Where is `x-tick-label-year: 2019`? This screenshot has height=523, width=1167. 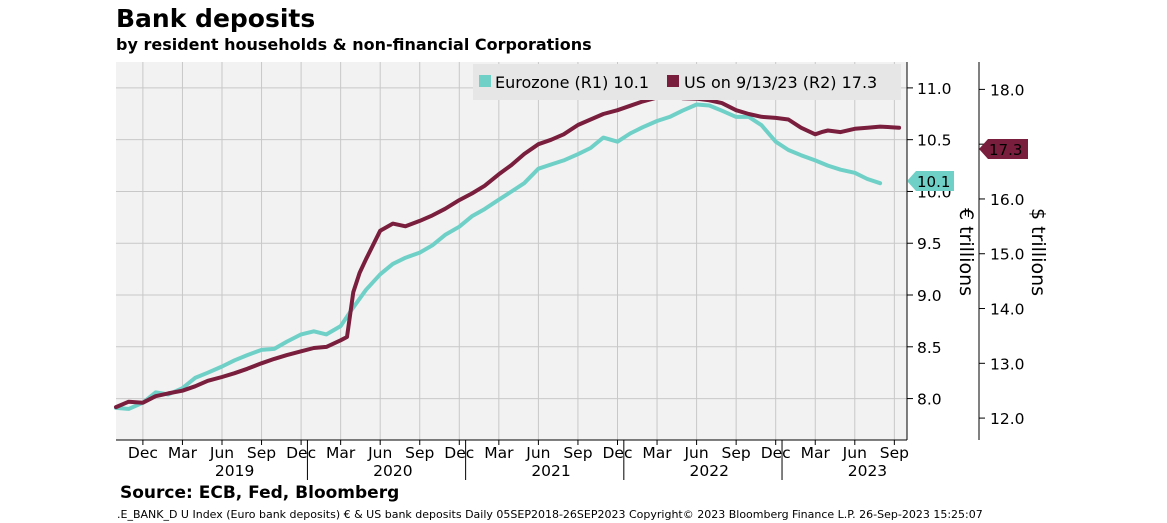
x-tick-label-year: 2019 is located at coordinates (234, 471).